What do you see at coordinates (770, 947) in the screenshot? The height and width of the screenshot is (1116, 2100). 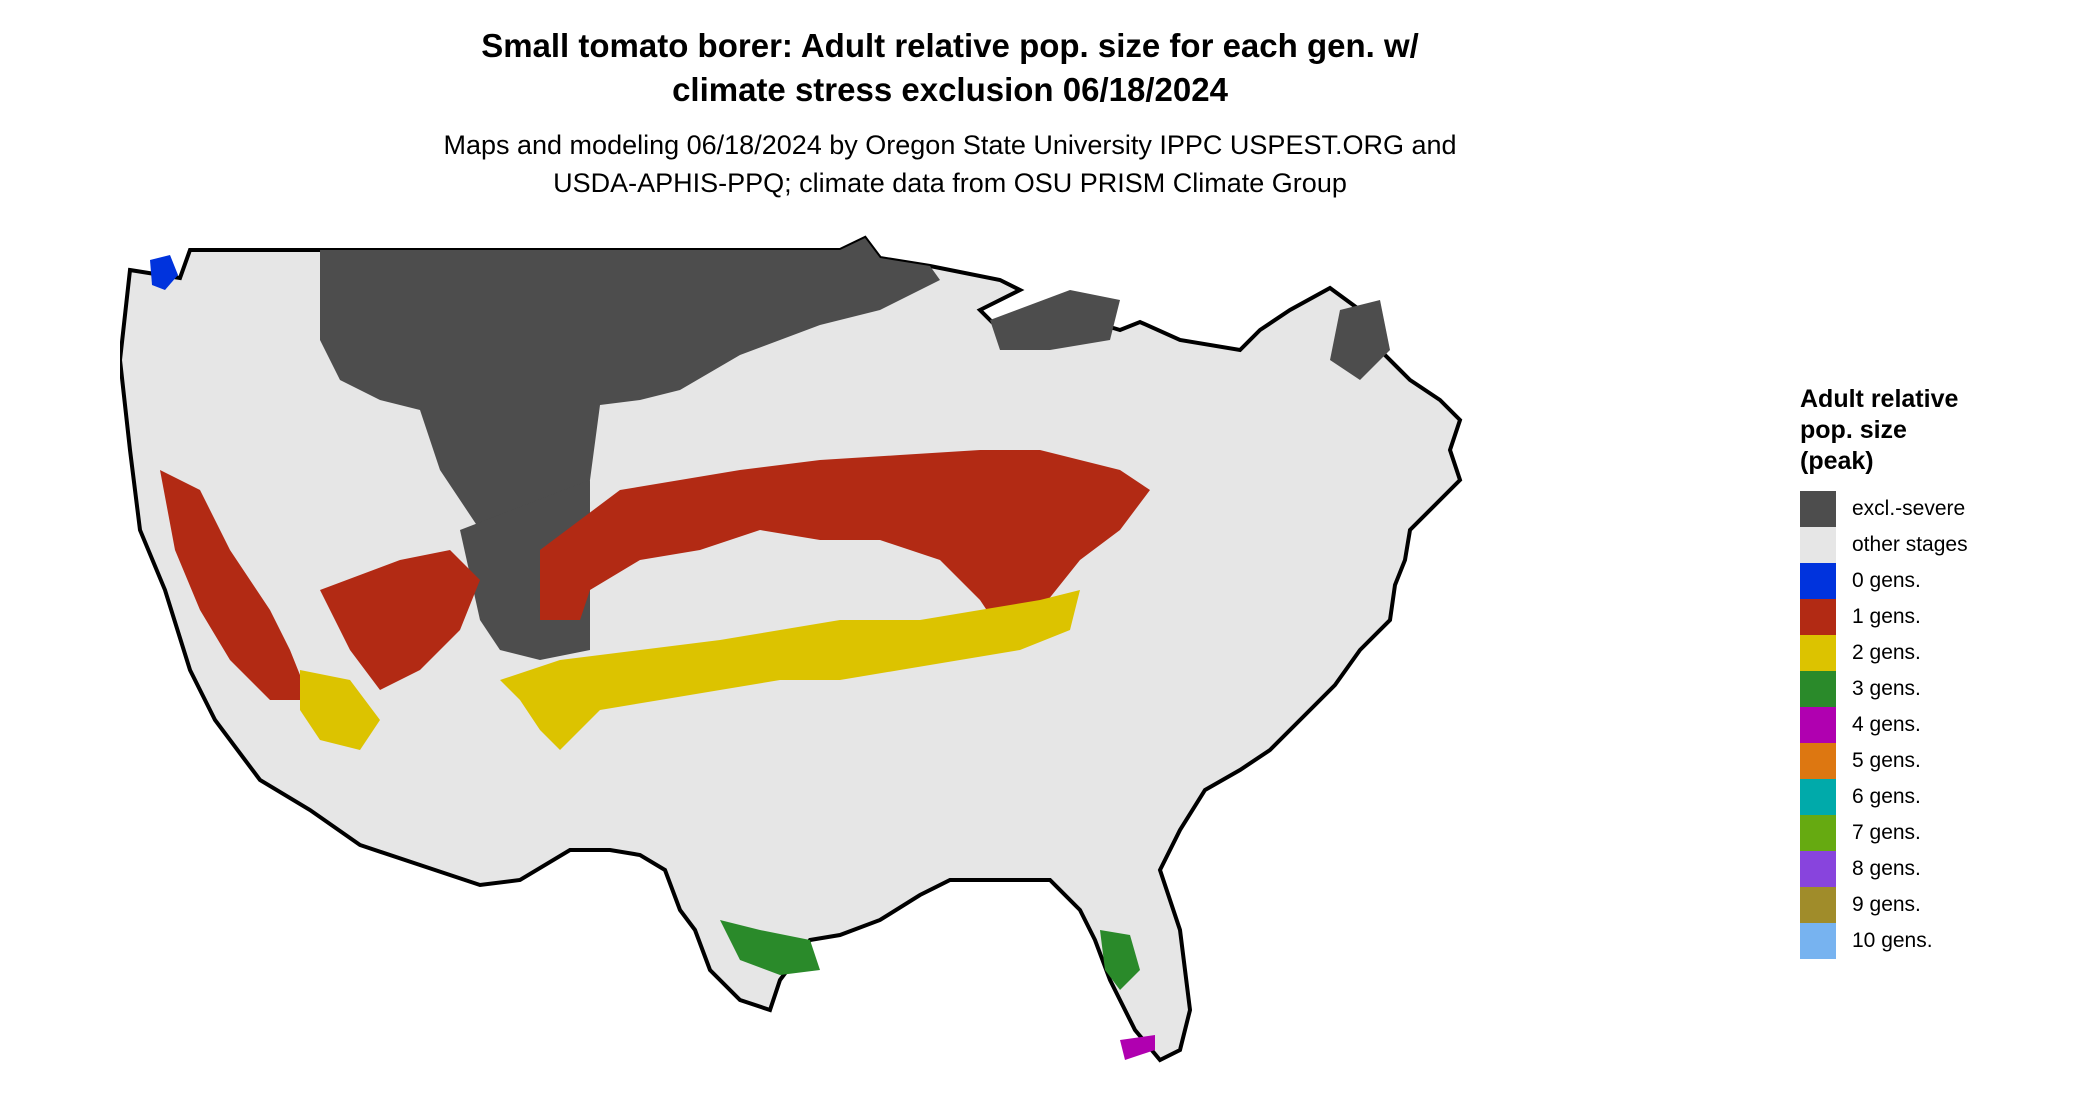 I see `three-gen-texas-coast` at bounding box center [770, 947].